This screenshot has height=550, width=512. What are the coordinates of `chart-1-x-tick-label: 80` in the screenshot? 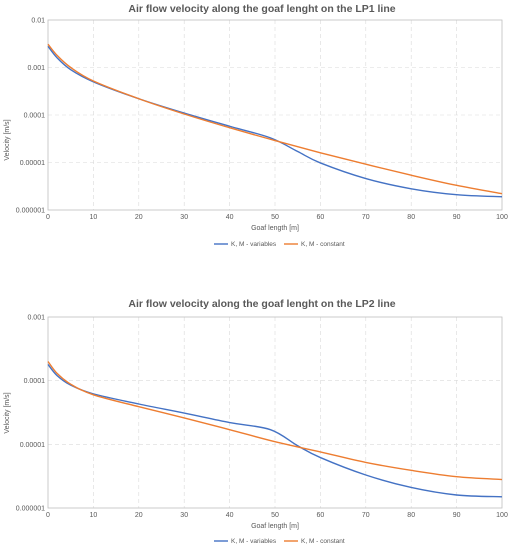 It's located at (411, 217).